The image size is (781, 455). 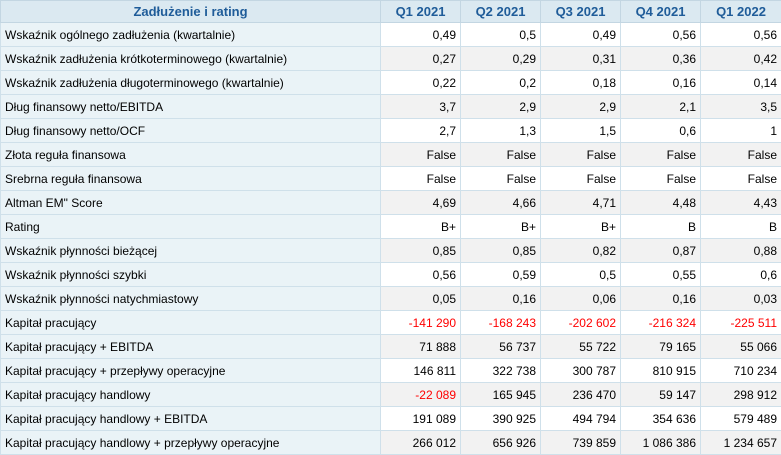 I want to click on table-cell: 0,88, so click(x=741, y=251).